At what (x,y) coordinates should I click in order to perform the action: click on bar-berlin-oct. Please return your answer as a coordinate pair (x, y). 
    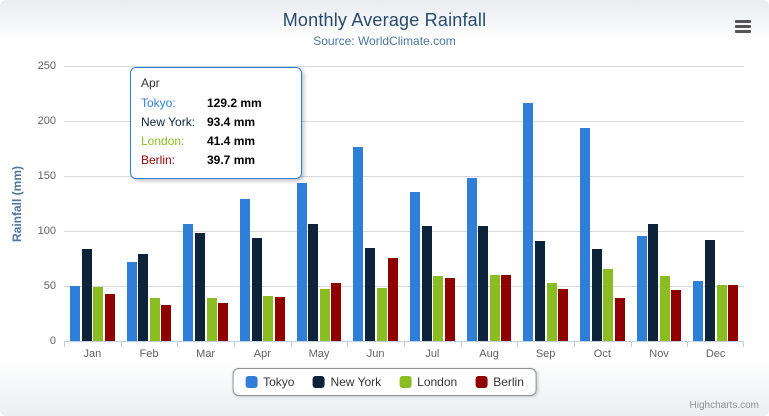
    Looking at the image, I should click on (619, 319).